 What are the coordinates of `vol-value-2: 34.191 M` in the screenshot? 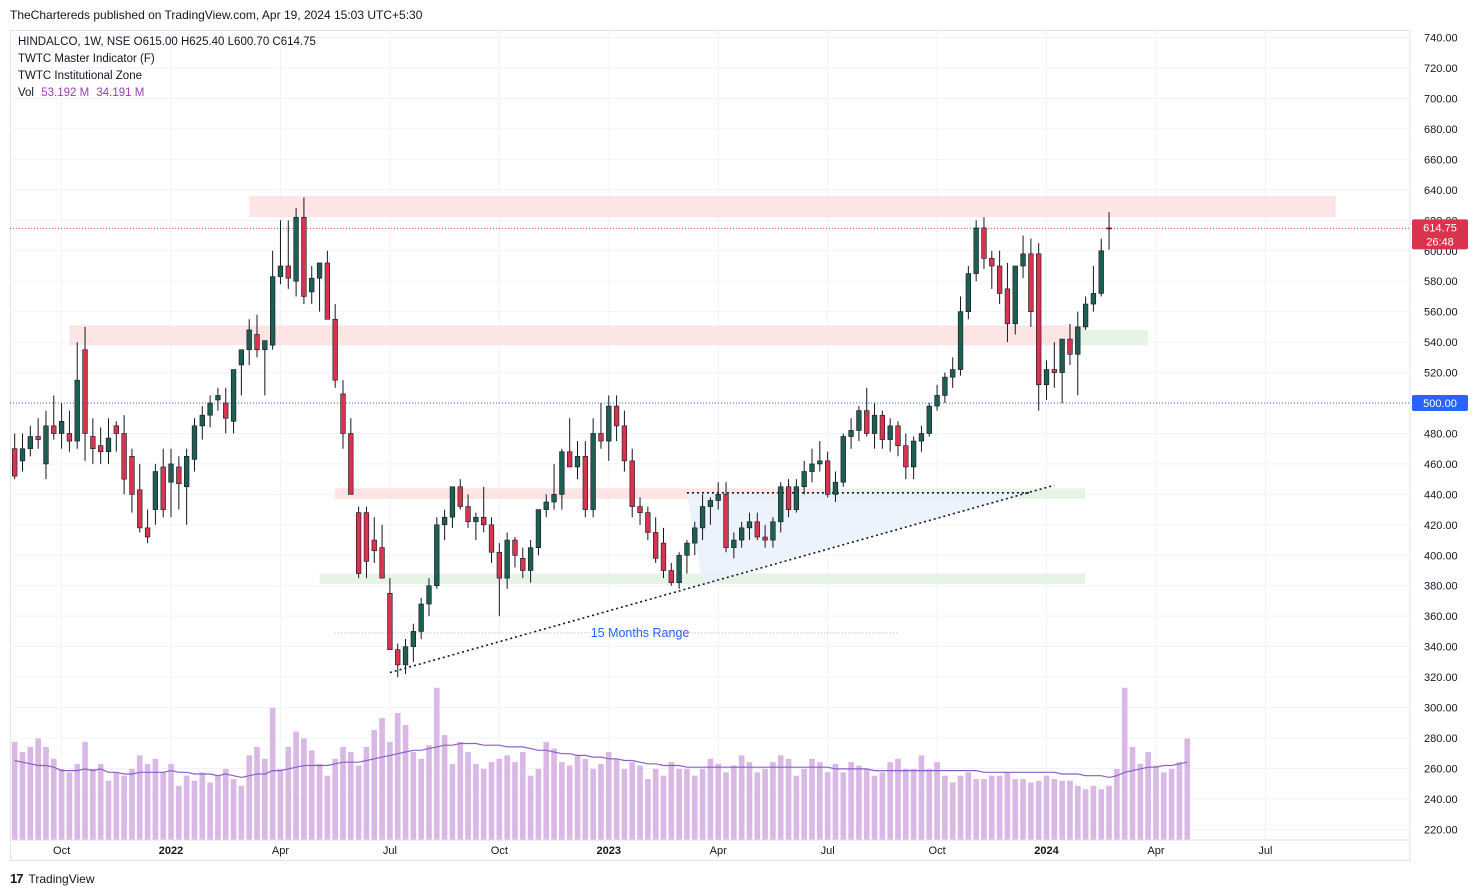 It's located at (120, 93).